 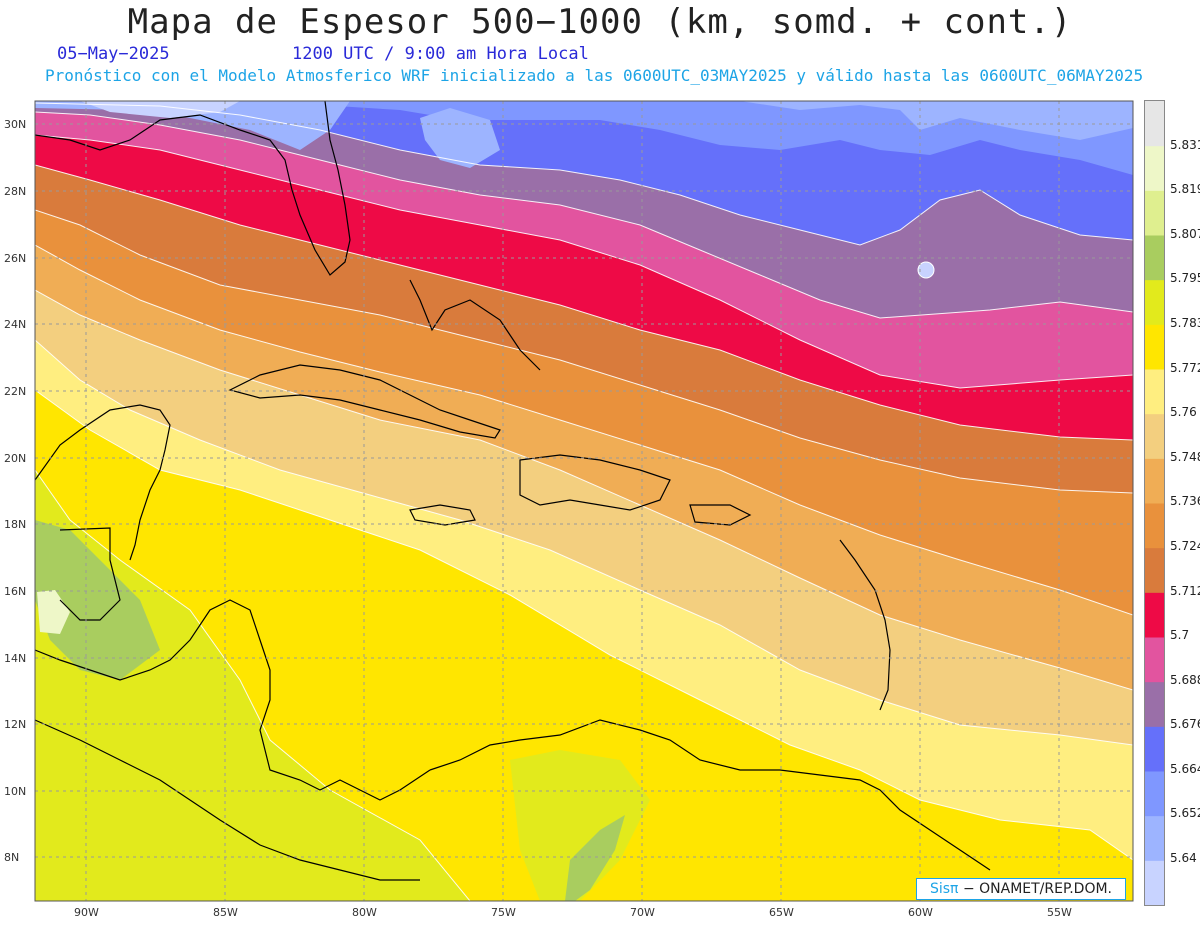 What do you see at coordinates (1185, 813) in the screenshot?
I see `colorbar-label: 5.652` at bounding box center [1185, 813].